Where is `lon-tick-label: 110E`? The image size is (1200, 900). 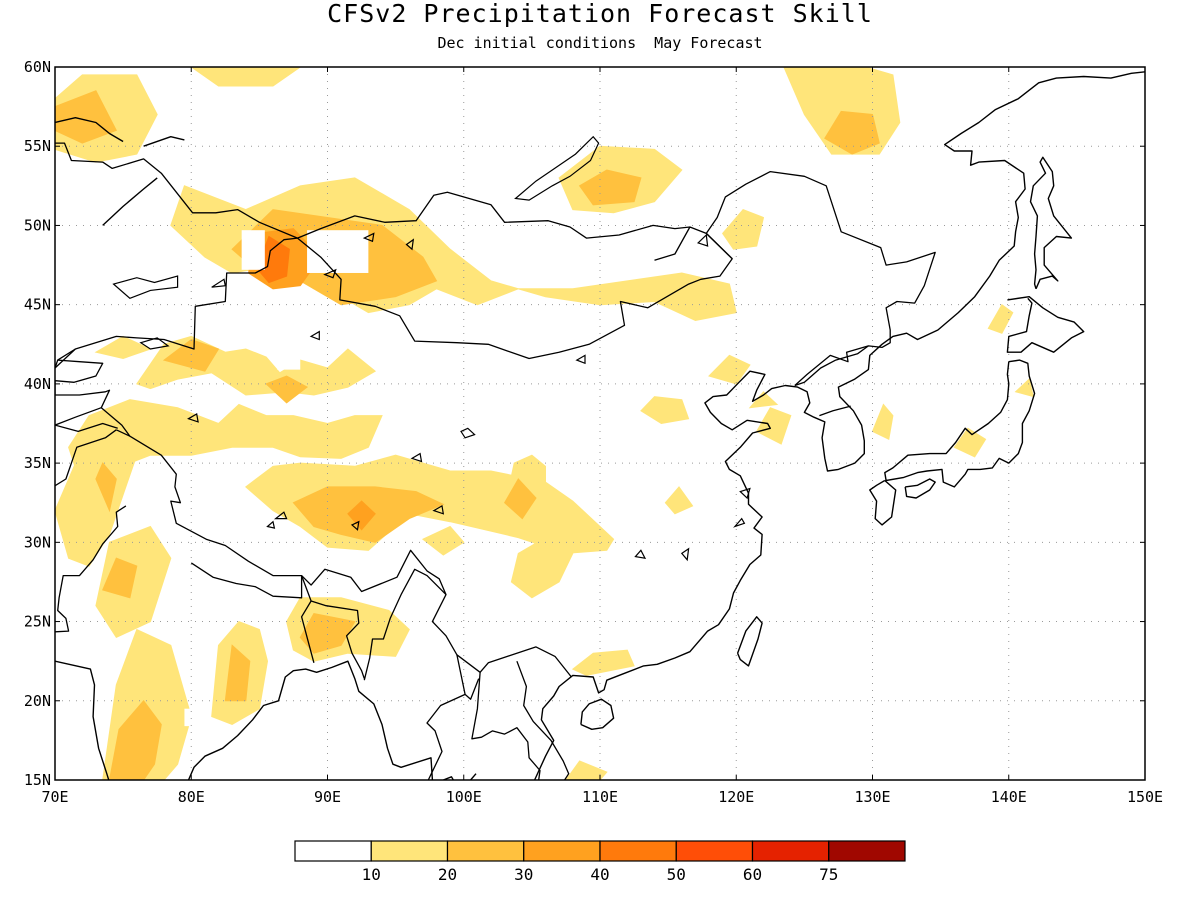 lon-tick-label: 110E is located at coordinates (600, 797).